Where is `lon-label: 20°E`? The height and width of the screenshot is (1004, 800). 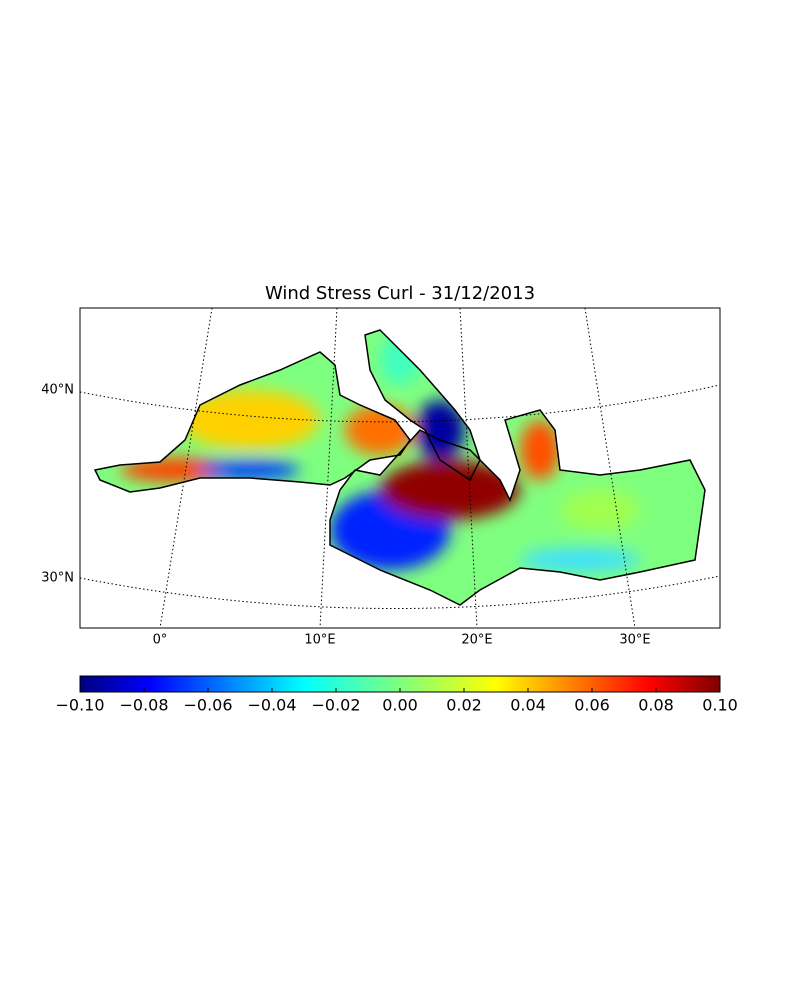 lon-label: 20°E is located at coordinates (476, 640).